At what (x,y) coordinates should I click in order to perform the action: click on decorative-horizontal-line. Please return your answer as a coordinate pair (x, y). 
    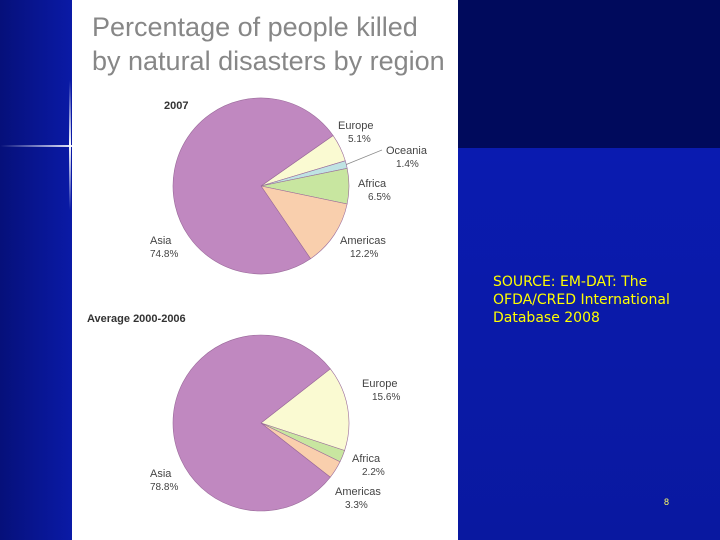
    Looking at the image, I should click on (40, 146).